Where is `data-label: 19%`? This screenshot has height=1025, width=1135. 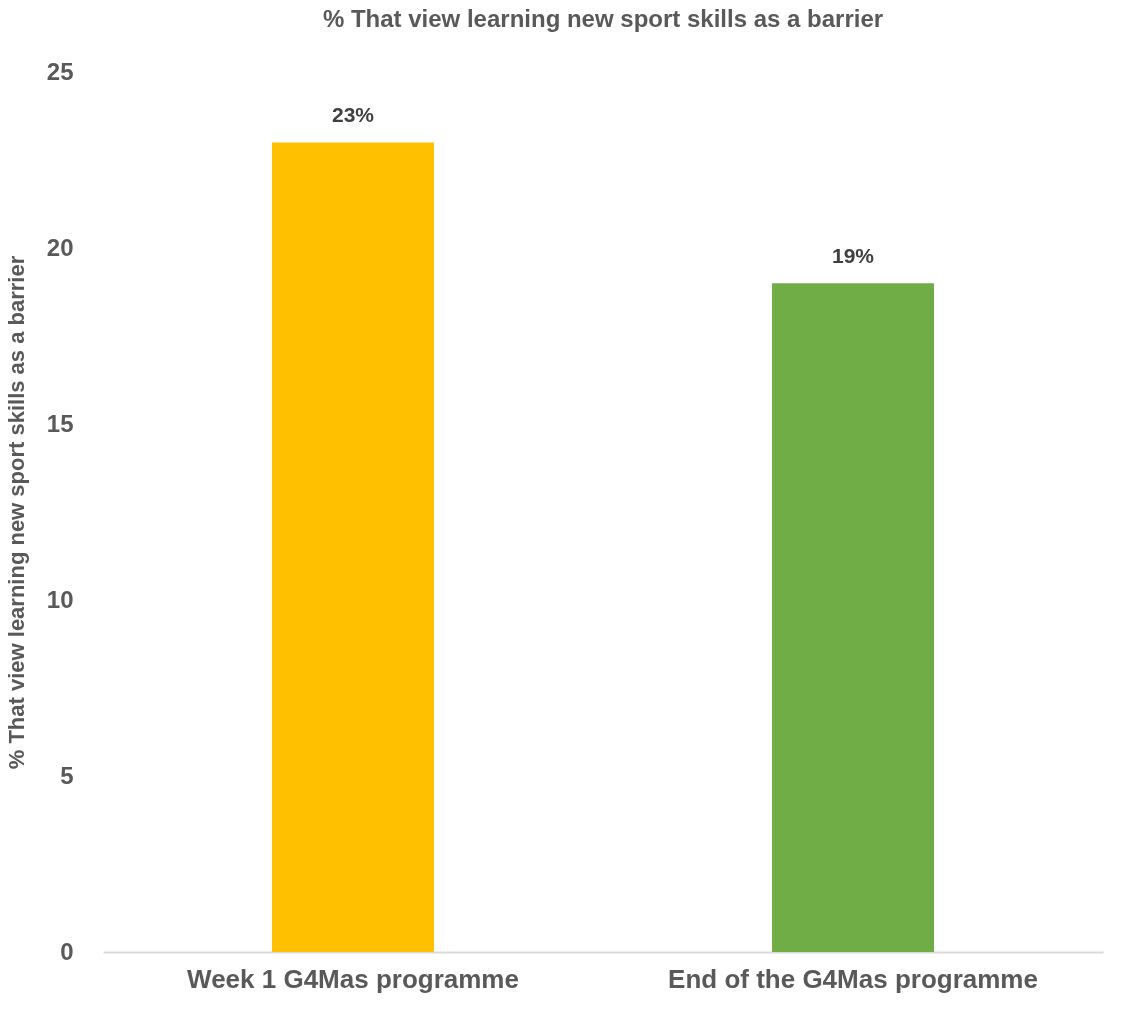 data-label: 19% is located at coordinates (853, 256).